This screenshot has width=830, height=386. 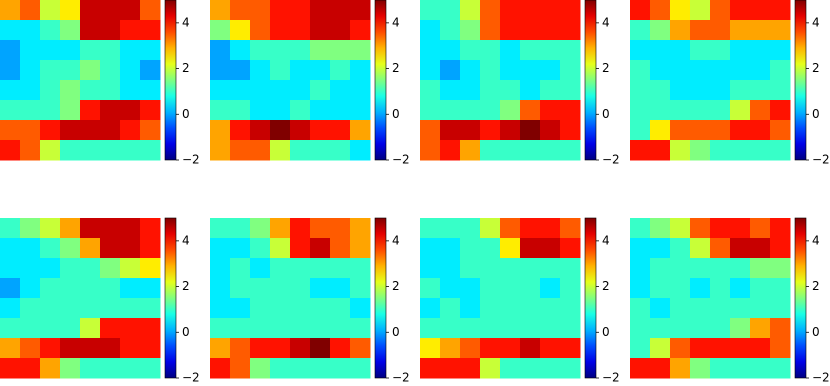 I want to click on colorbar-tick-label: 4, so click(x=396, y=22).